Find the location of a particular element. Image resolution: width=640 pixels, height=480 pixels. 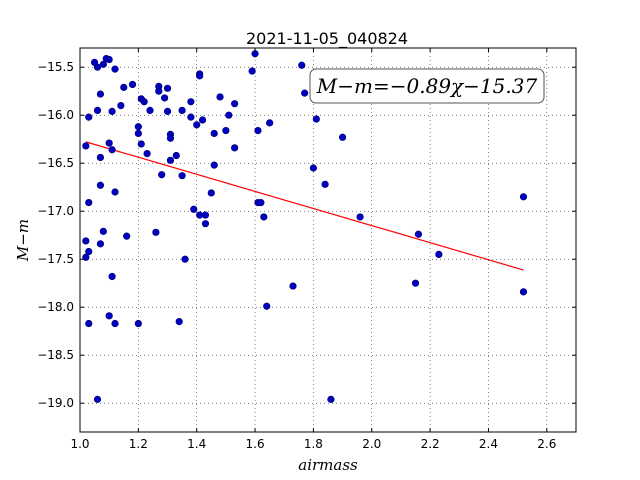

x-tick-label: 2.0 is located at coordinates (371, 444).